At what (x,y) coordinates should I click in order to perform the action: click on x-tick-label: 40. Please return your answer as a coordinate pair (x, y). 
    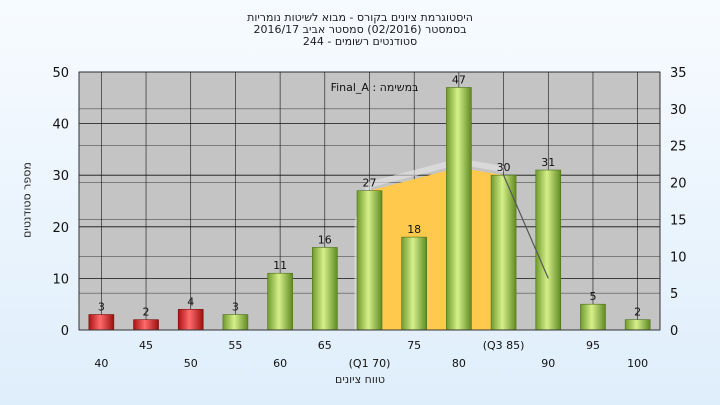
    Looking at the image, I should click on (101, 363).